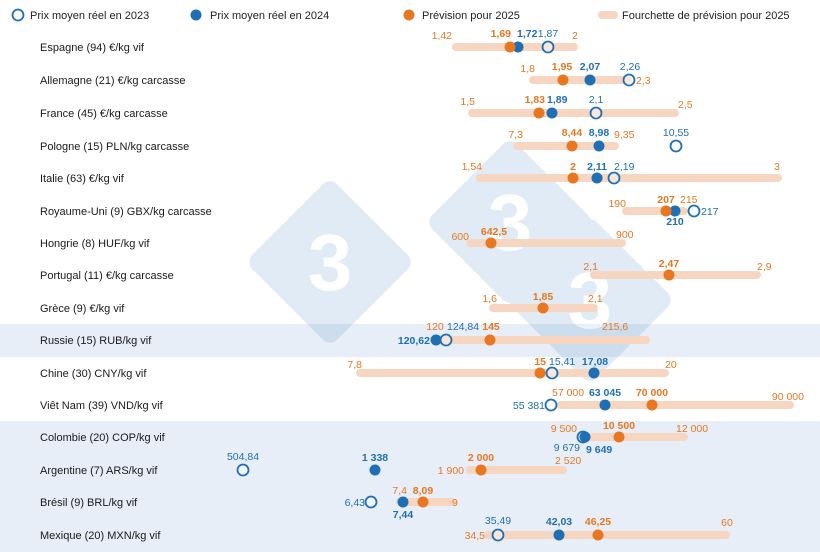  I want to click on chart-row: Chine (30) CNY/kg vif 7,8 20 15,41 17,08 15, so click(358, 368).